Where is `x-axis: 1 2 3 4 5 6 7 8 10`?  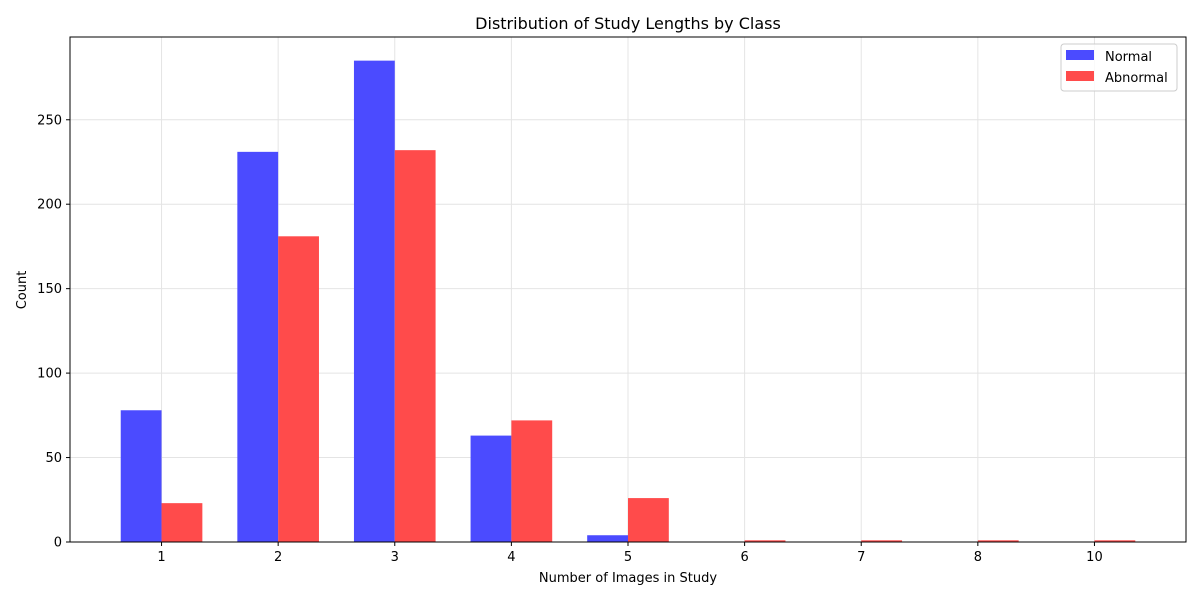 x-axis: 1 2 3 4 5 6 7 8 10 is located at coordinates (630, 553).